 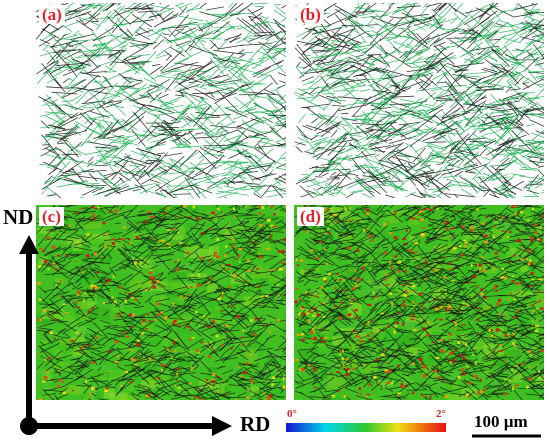 What do you see at coordinates (51, 216) in the screenshot?
I see `panel-label-c: (c)` at bounding box center [51, 216].